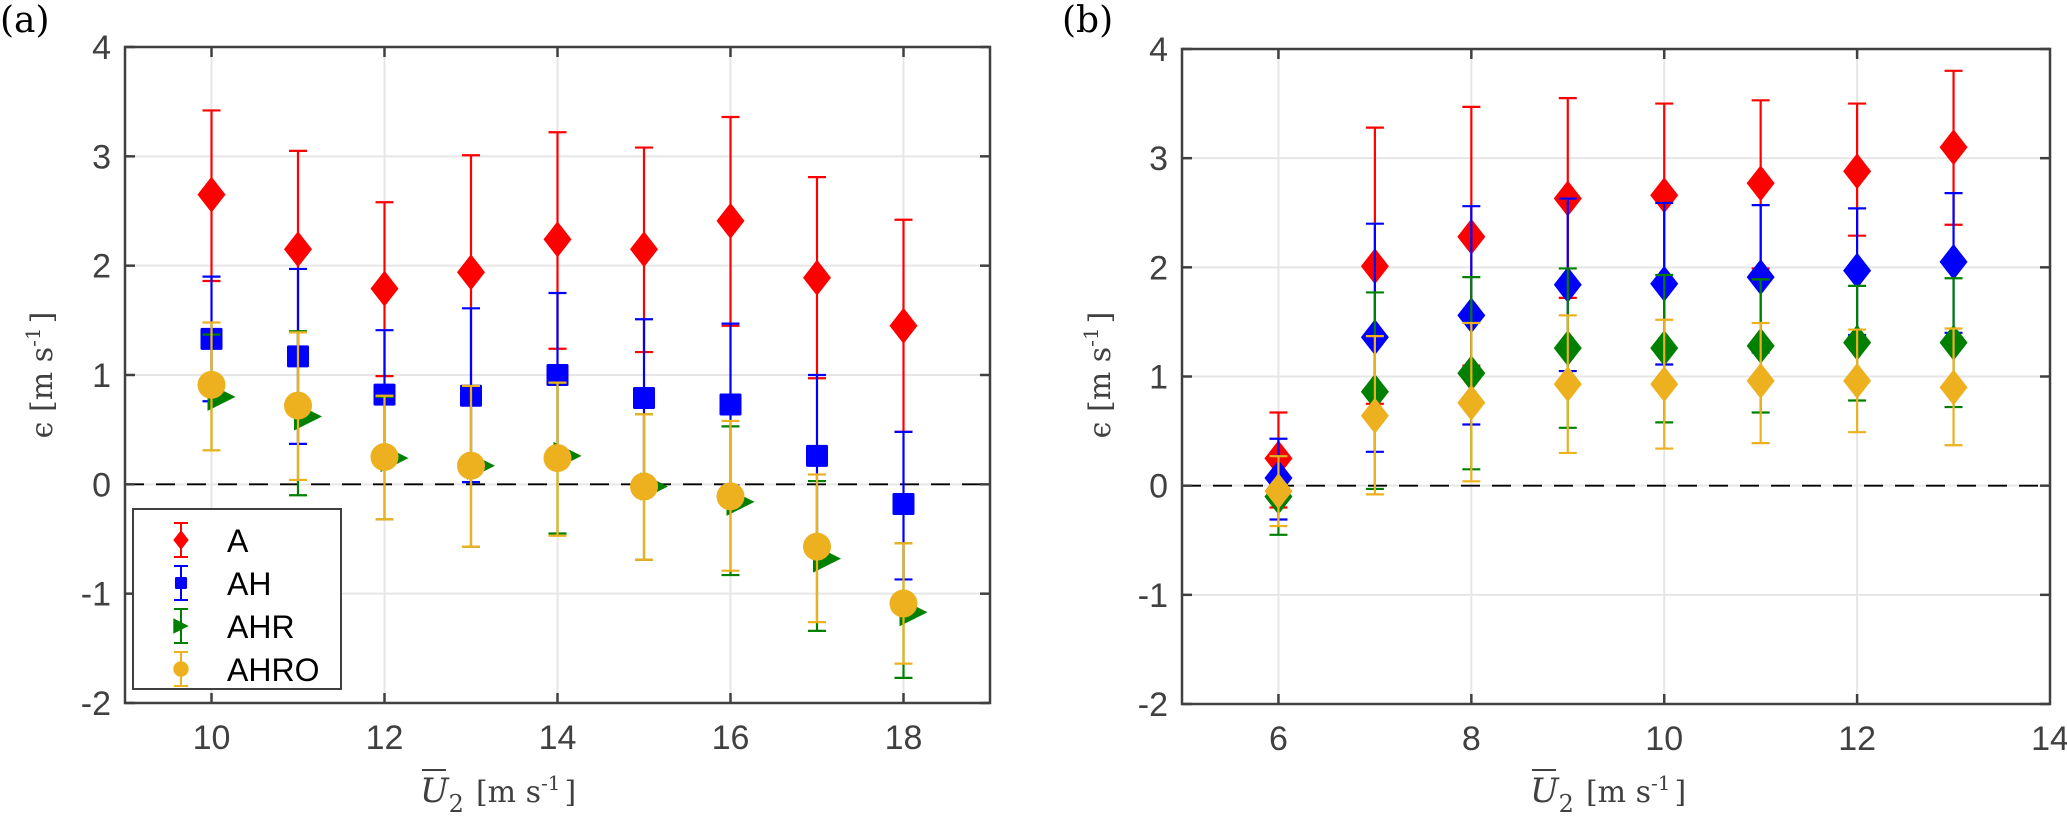  What do you see at coordinates (1153, 596) in the screenshot?
I see `y-tick-label: -1` at bounding box center [1153, 596].